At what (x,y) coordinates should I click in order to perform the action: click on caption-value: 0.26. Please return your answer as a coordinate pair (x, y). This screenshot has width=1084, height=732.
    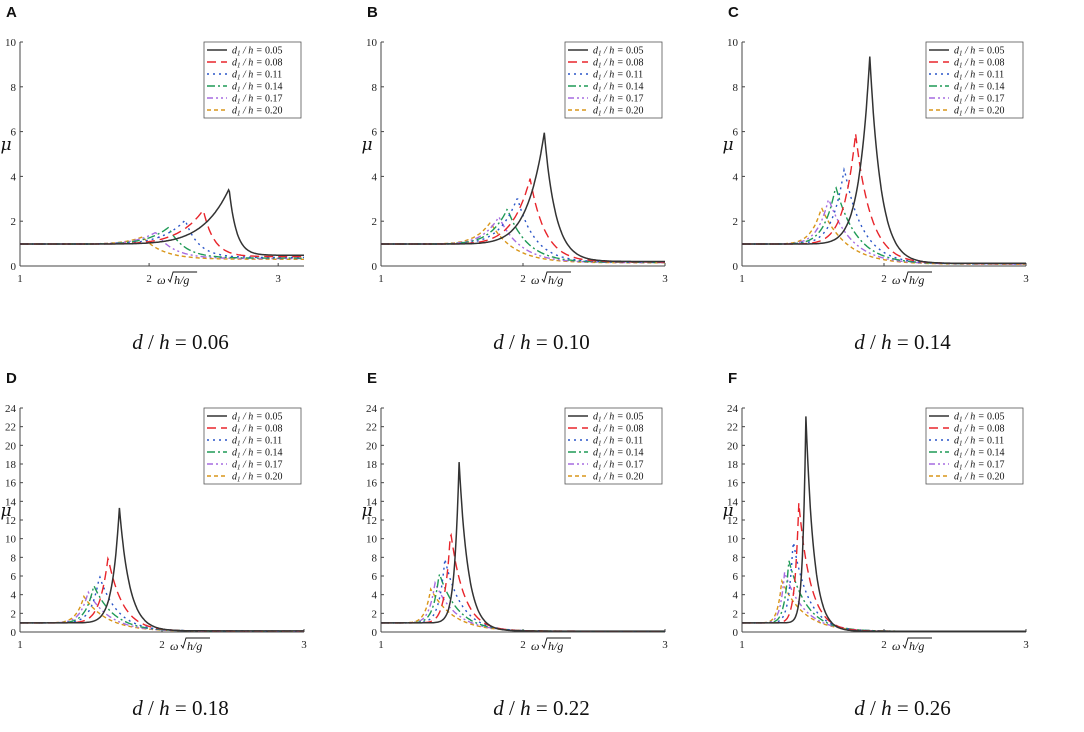
    Looking at the image, I should click on (932, 708).